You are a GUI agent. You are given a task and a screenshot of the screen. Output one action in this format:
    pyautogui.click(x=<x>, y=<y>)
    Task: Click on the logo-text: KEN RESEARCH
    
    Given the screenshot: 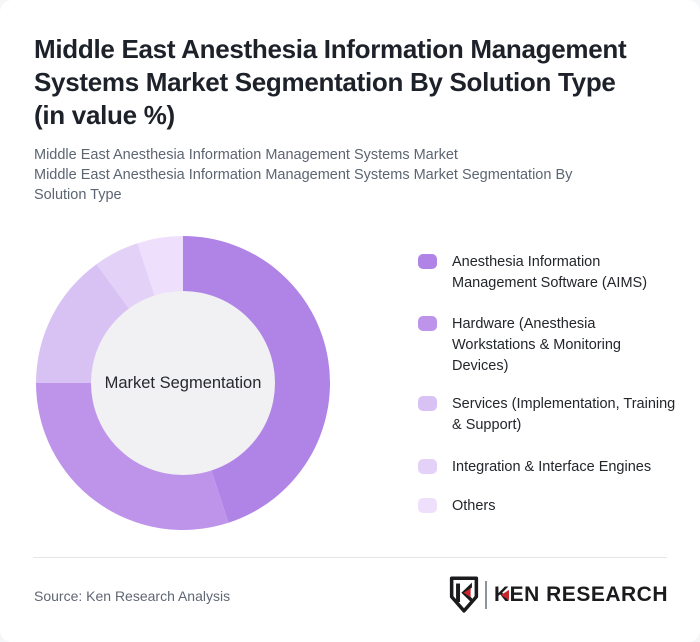 What is the action you would take?
    pyautogui.click(x=580, y=594)
    